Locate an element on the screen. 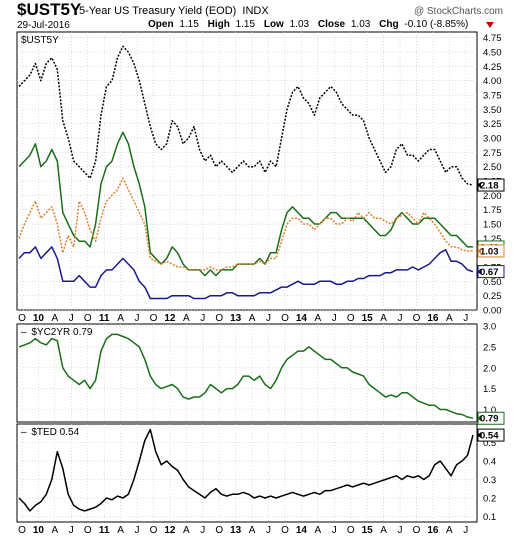  description-text: 5-Year US Treasury Yield (EOD) is located at coordinates (157, 11).